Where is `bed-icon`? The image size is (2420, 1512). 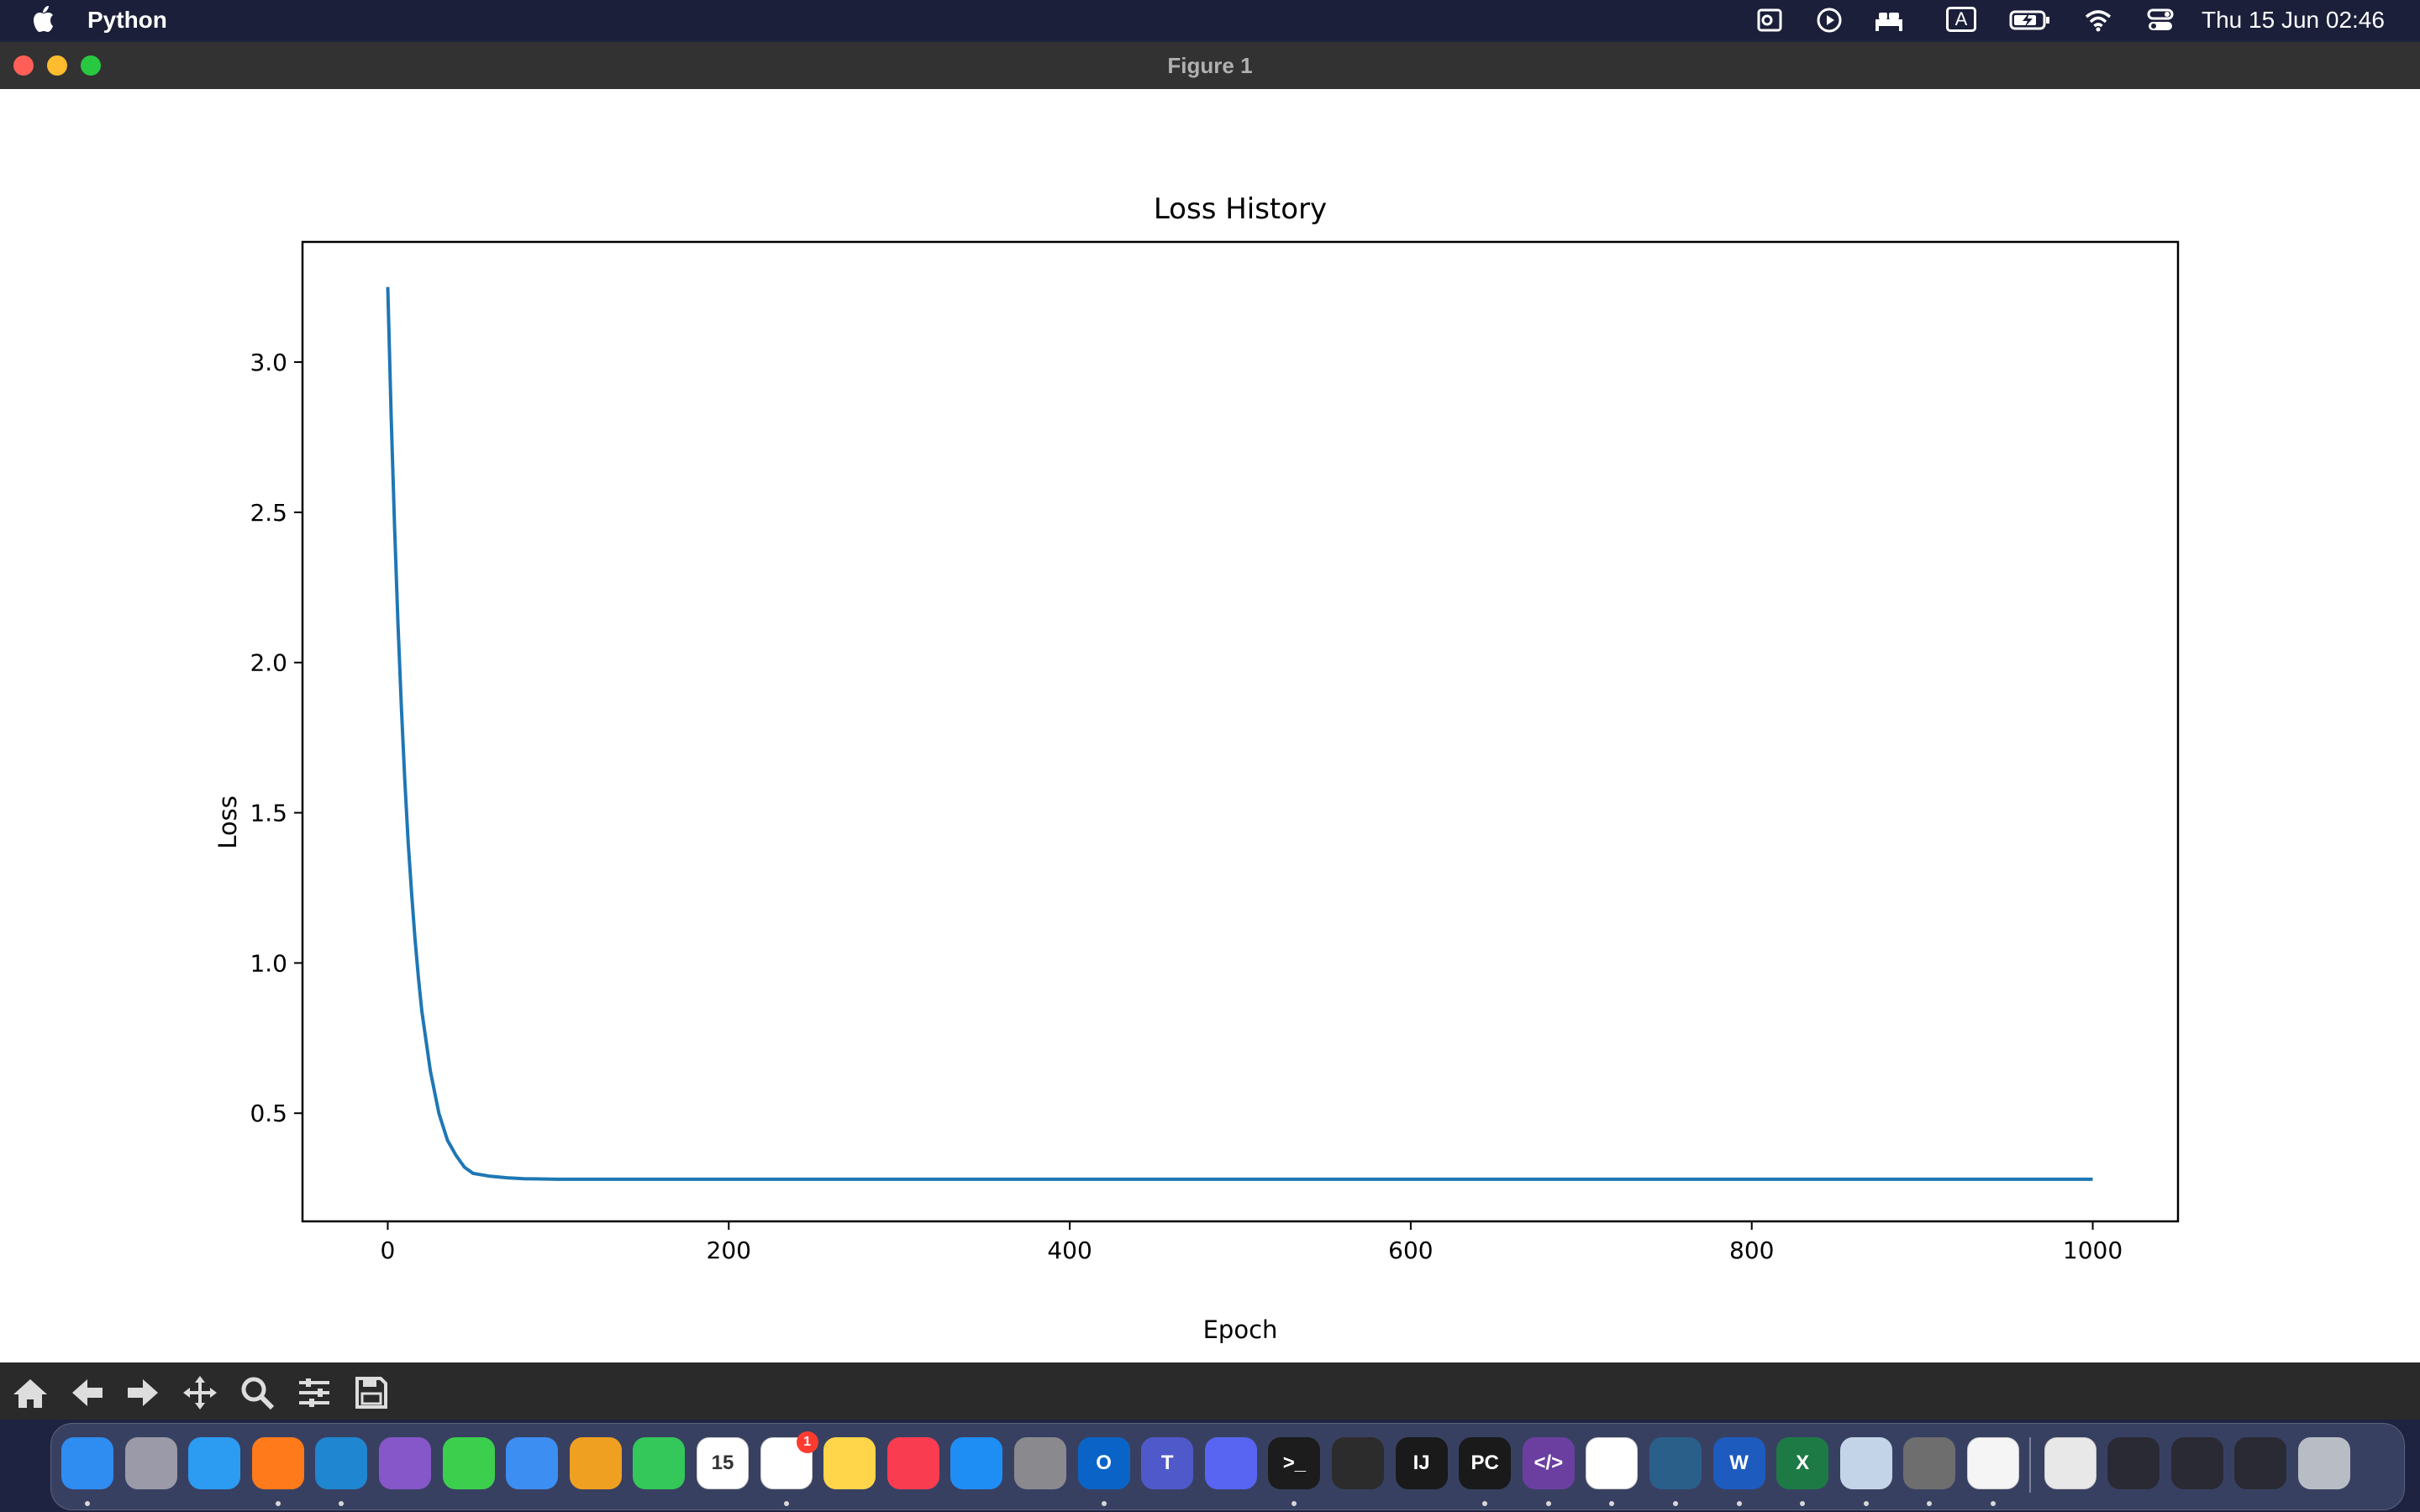
bed-icon is located at coordinates (1888, 20).